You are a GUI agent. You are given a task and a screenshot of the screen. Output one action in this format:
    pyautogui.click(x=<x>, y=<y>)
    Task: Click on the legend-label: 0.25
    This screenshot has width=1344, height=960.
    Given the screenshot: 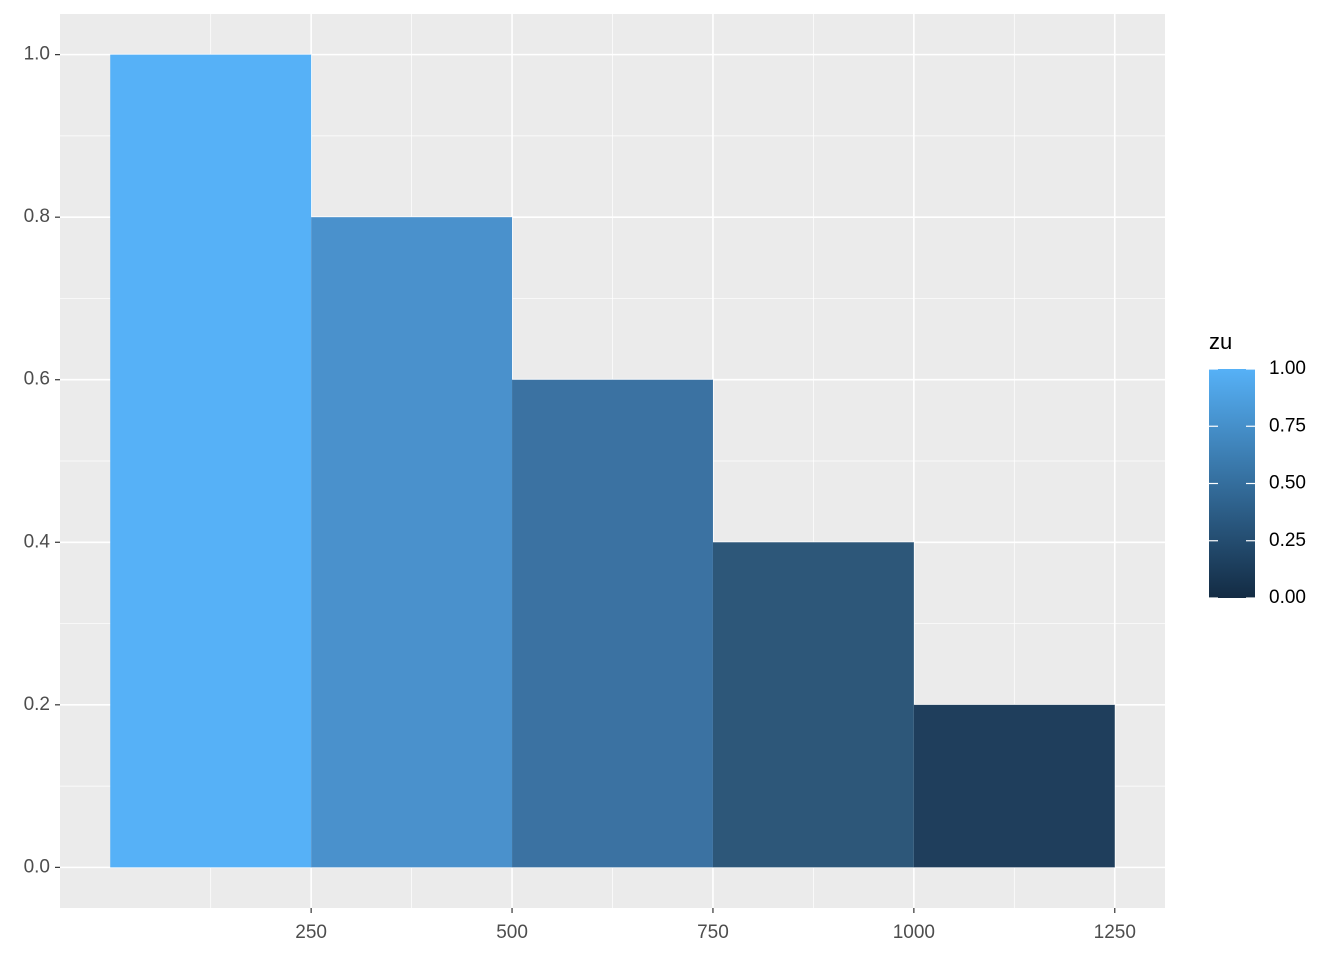 What is the action you would take?
    pyautogui.click(x=1287, y=540)
    